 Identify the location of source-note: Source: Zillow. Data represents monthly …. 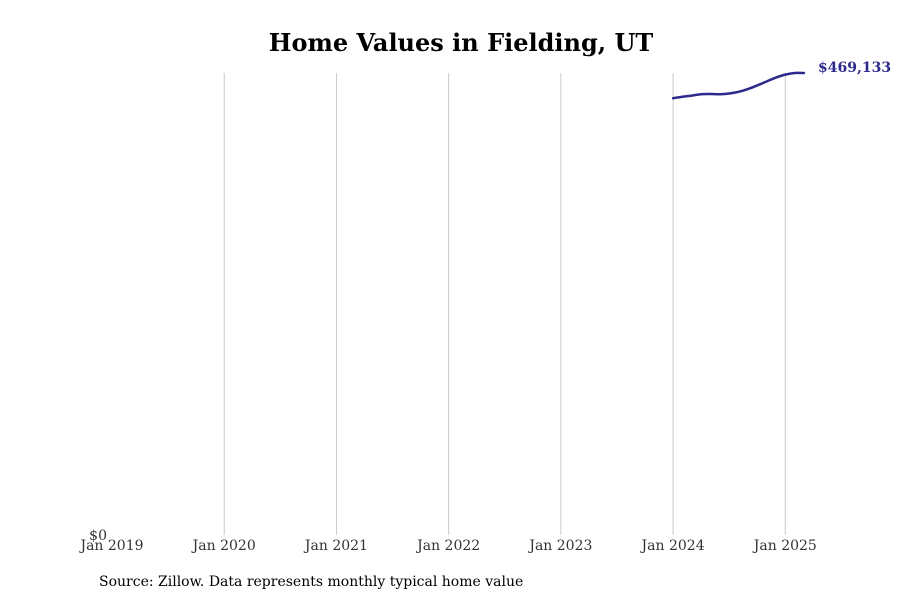
(311, 582).